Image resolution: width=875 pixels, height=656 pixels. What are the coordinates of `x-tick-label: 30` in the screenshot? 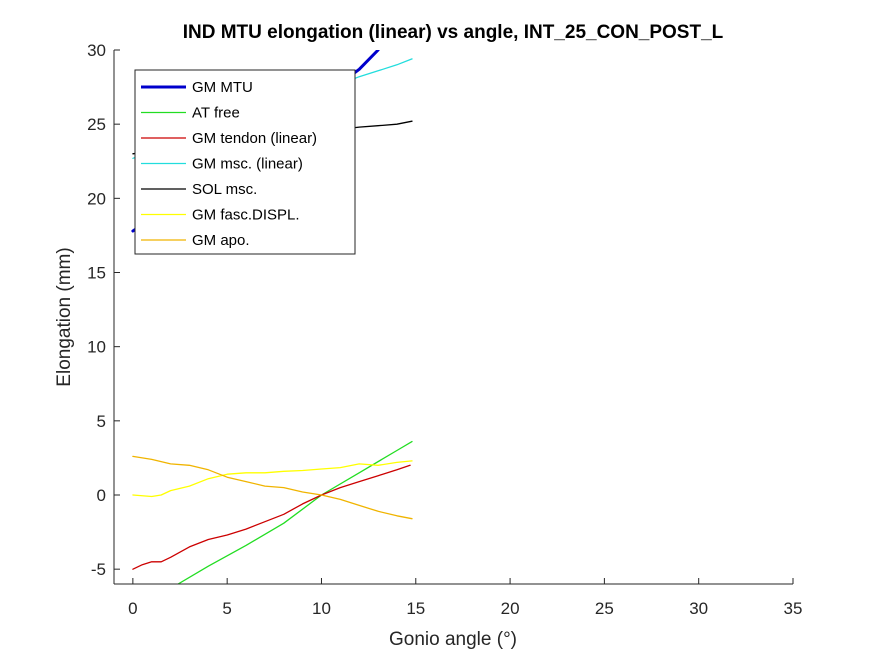 It's located at (698, 608).